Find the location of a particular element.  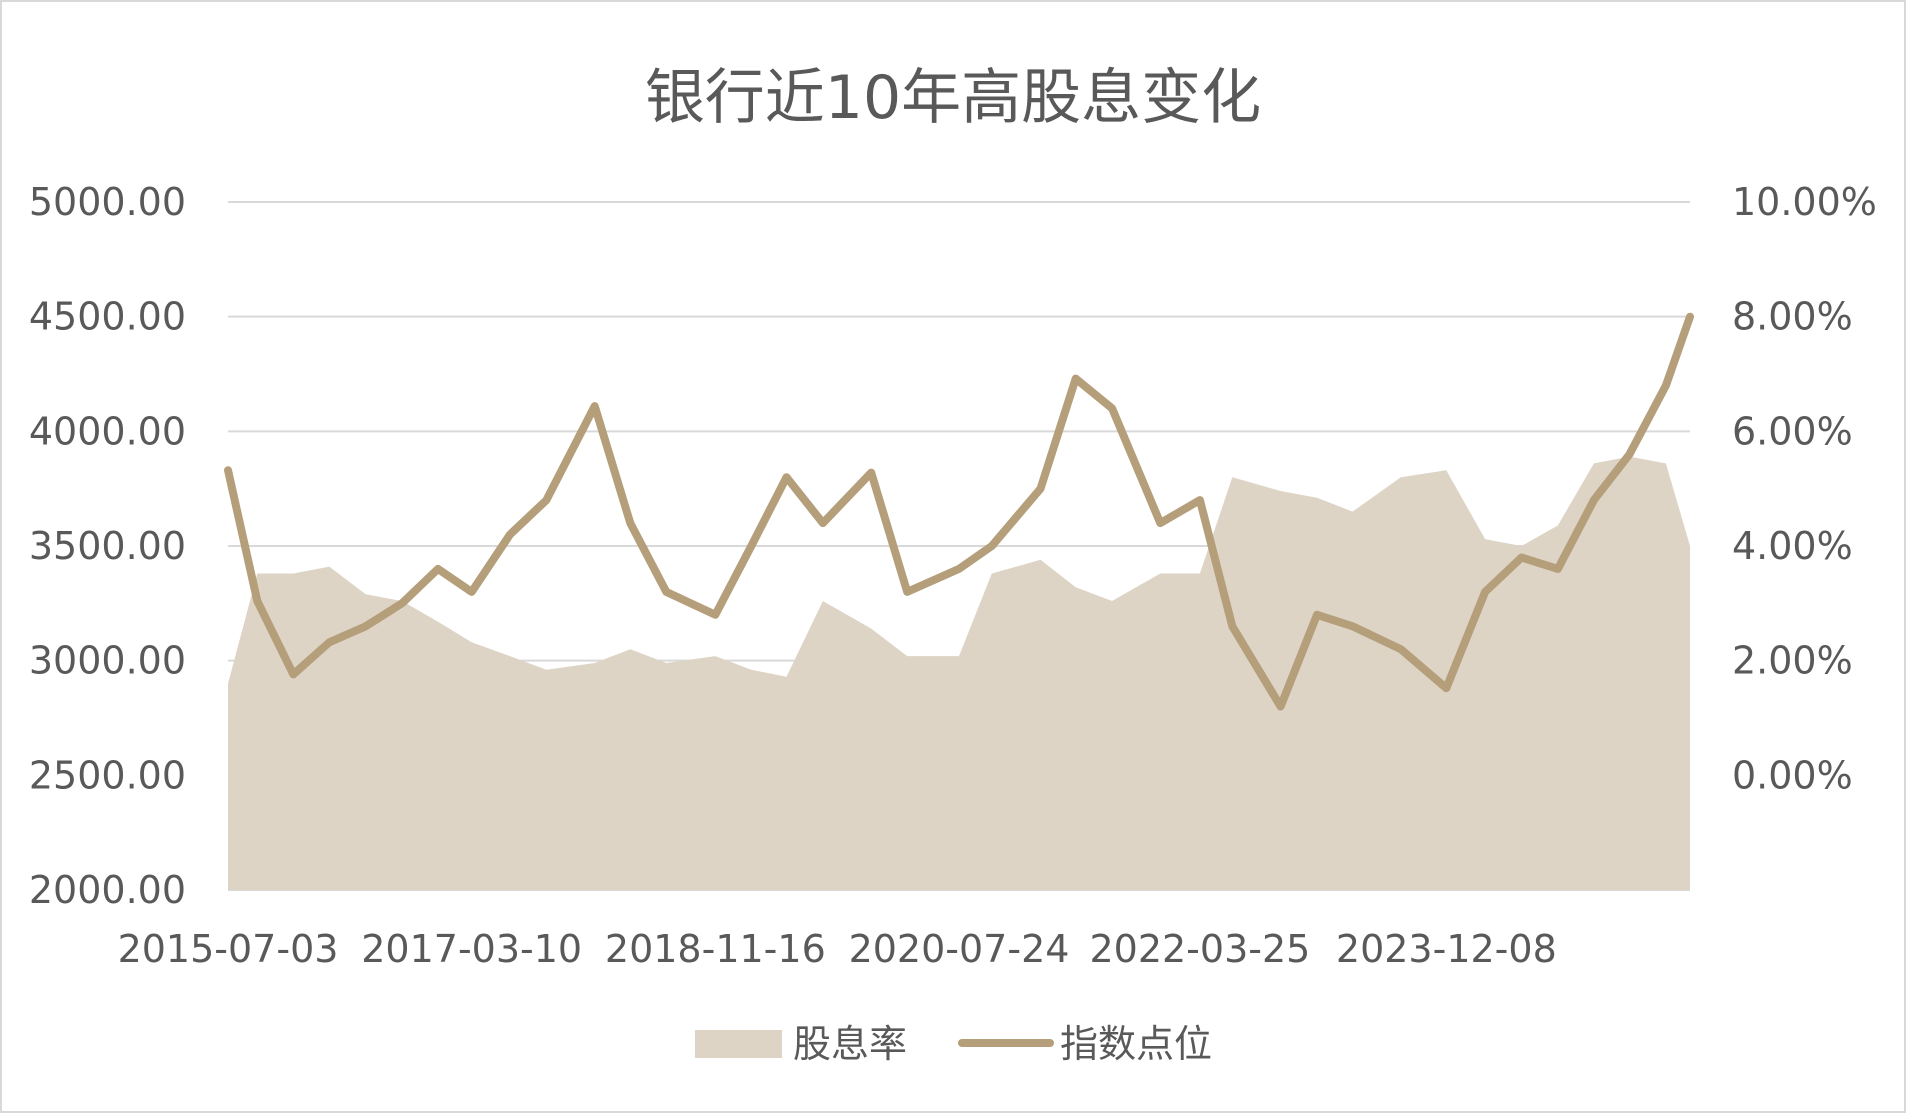

x-axis-tick-label: 2022-03-25 is located at coordinates (1199, 949).